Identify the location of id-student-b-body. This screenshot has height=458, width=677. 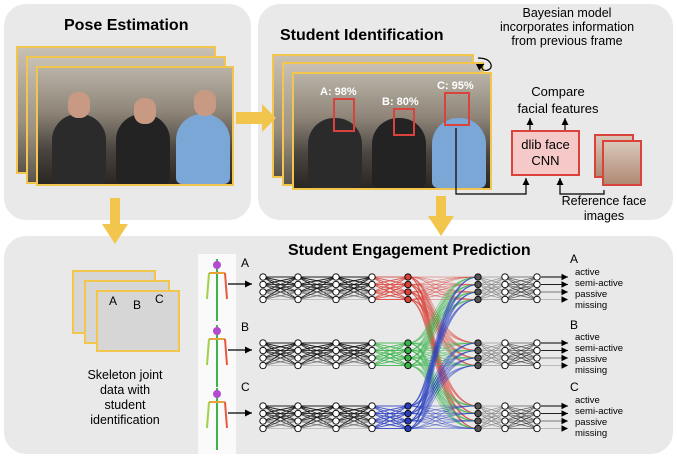
(399, 153).